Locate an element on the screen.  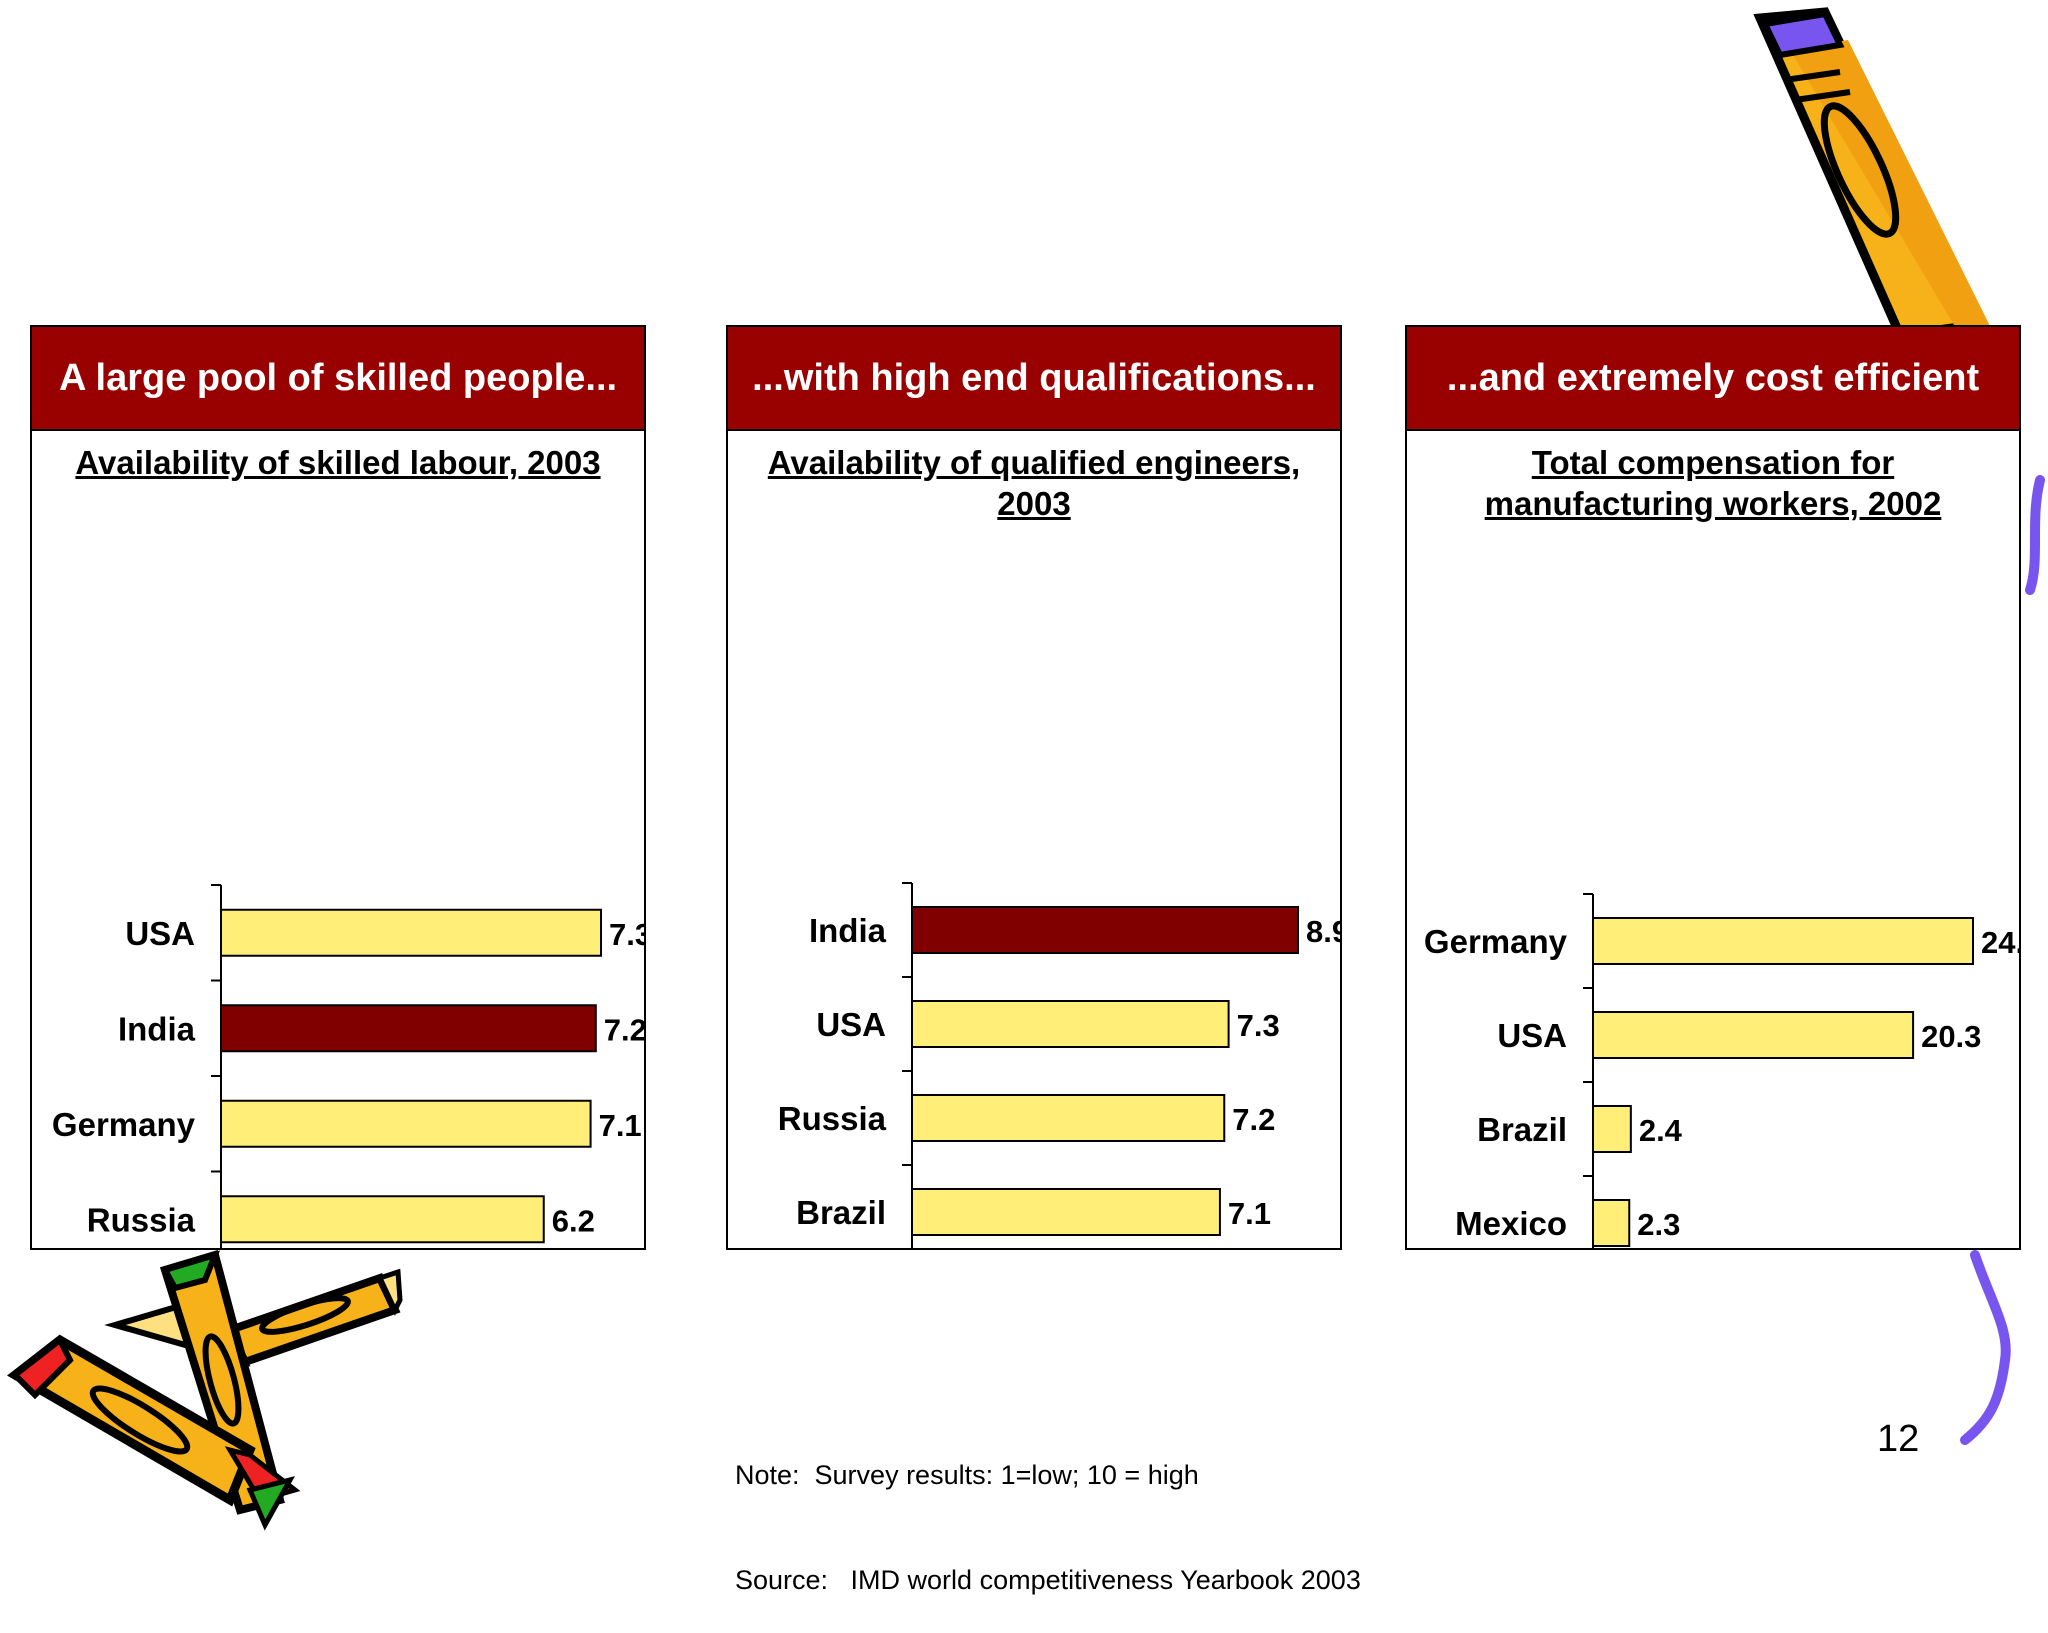
note-line: Note: Survey results: 1=low; 10 = high is located at coordinates (967, 1475).